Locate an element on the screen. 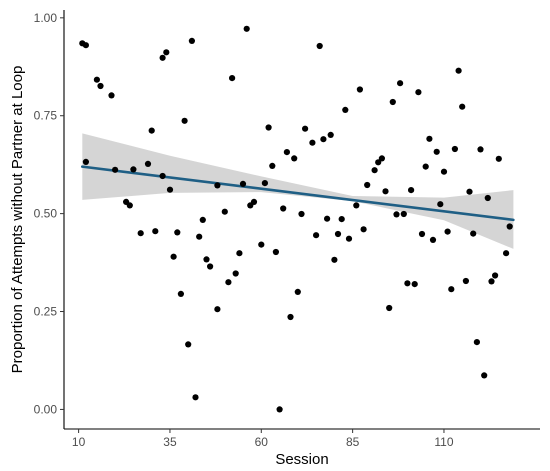  trend-line is located at coordinates (297, 193).